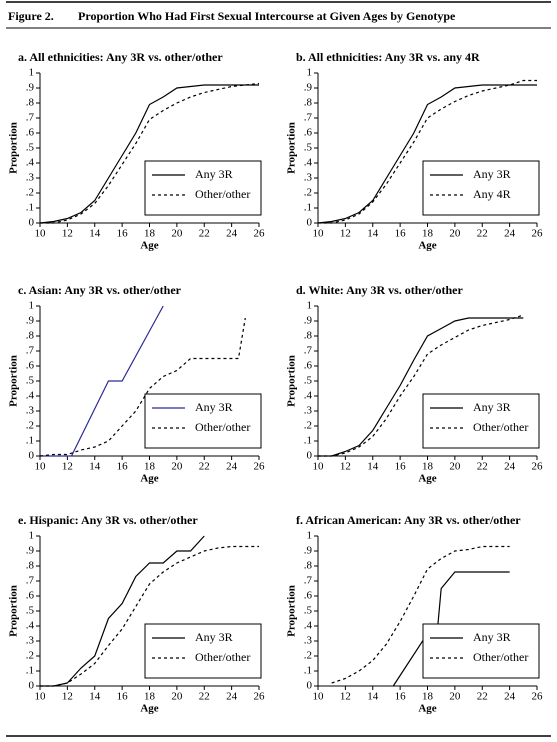  What do you see at coordinates (108, 520) in the screenshot?
I see `chart-title: e. Hispanic: Any 3R vs. other/other` at bounding box center [108, 520].